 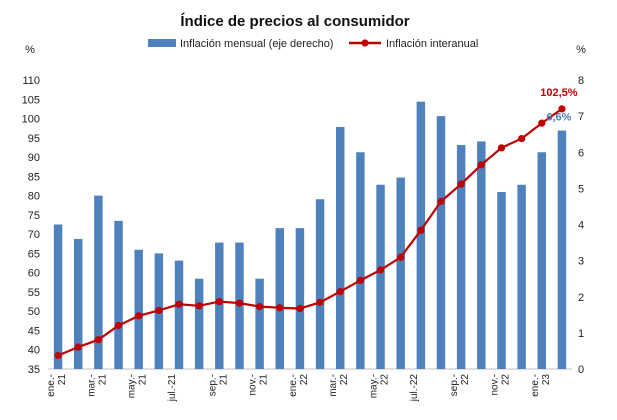 What do you see at coordinates (34, 351) in the screenshot?
I see `left-tick-label: 40` at bounding box center [34, 351].